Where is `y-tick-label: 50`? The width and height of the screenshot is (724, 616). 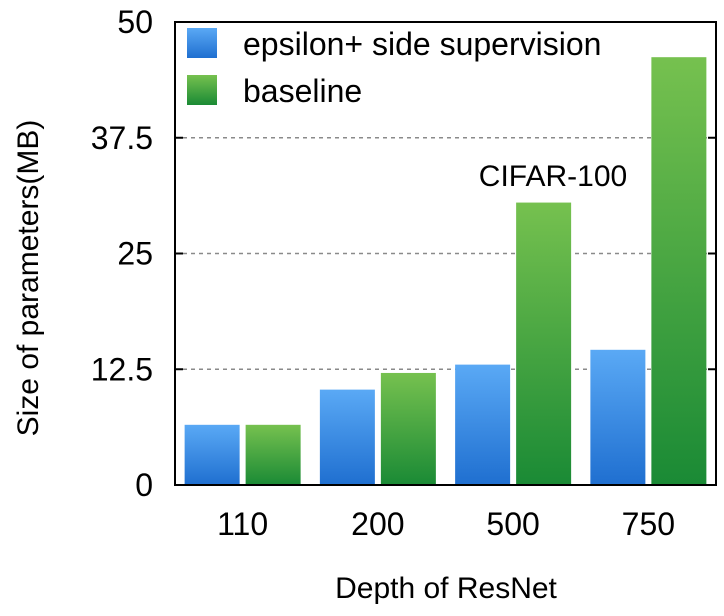
y-tick-label: 50 is located at coordinates (135, 22).